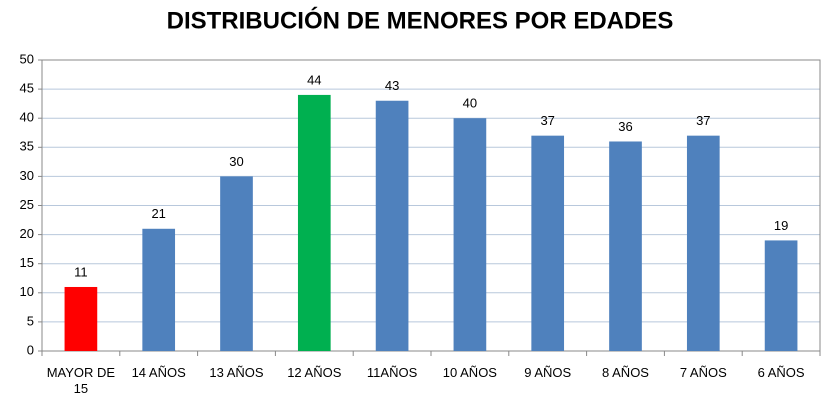  What do you see at coordinates (392, 372) in the screenshot?
I see `x-tick-label: 11AÑOS` at bounding box center [392, 372].